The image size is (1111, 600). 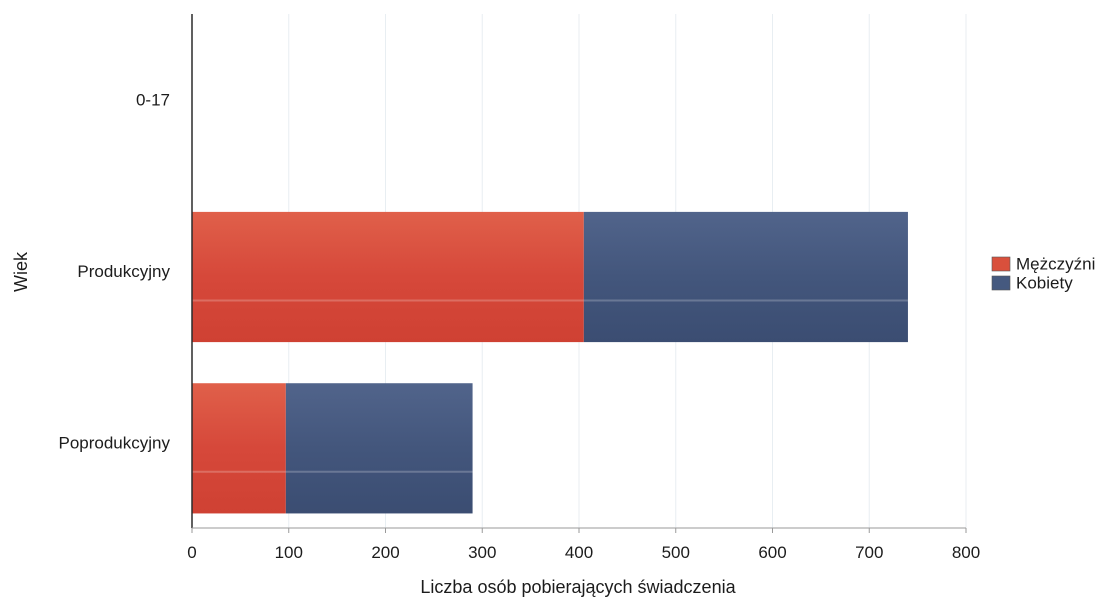 I want to click on legend-label-1: Kobiety, so click(x=1044, y=283).